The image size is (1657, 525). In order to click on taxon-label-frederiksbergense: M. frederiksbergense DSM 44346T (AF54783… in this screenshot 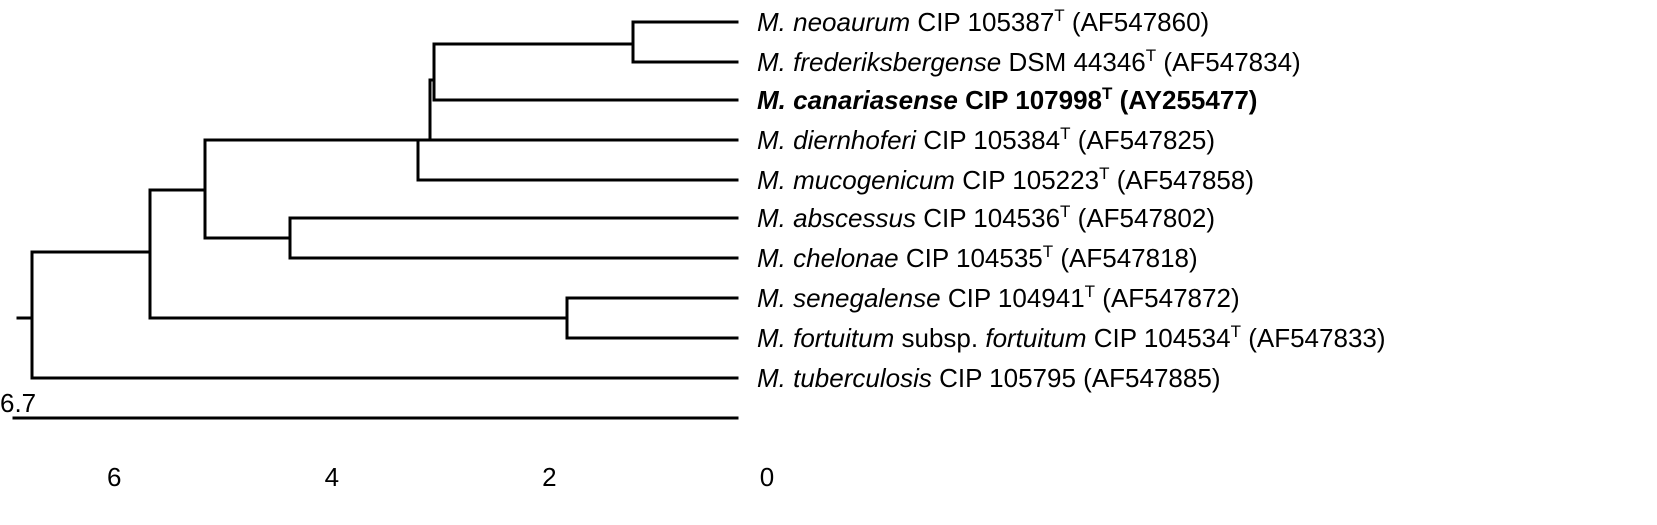, I will do `click(1029, 61)`.